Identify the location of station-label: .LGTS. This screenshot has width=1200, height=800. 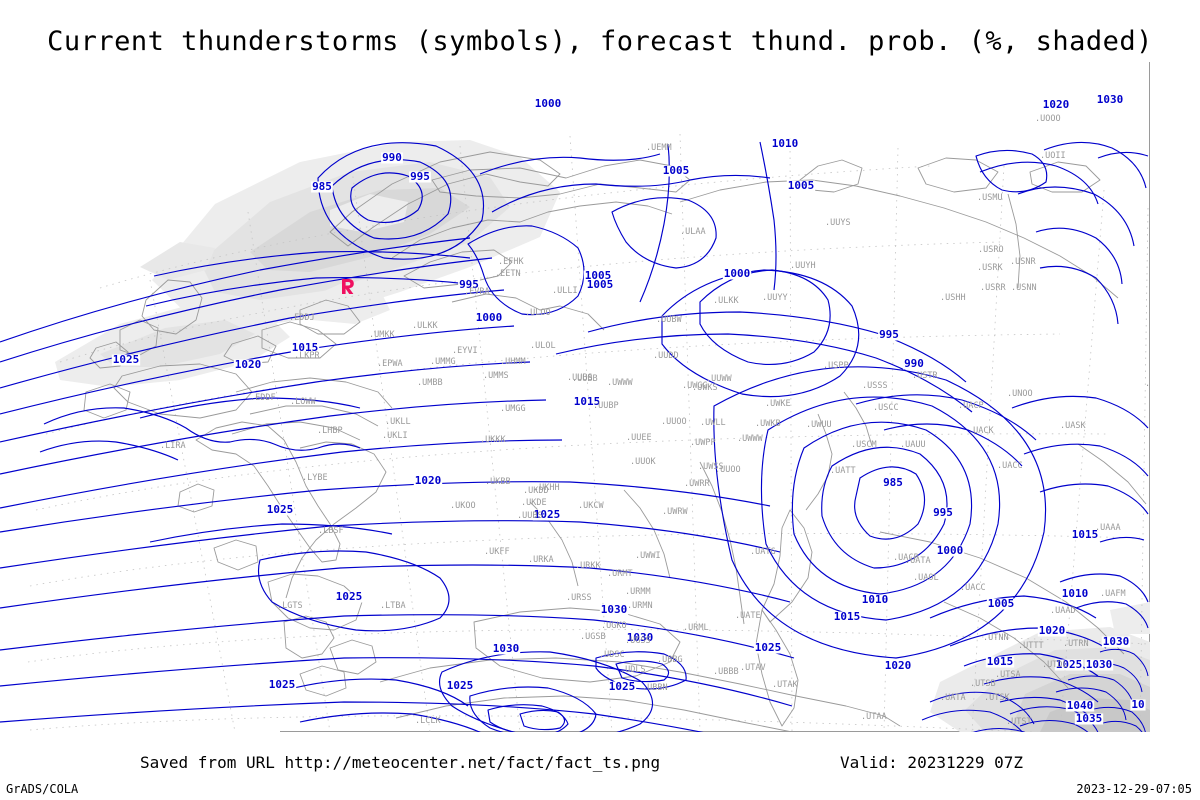
(290, 606).